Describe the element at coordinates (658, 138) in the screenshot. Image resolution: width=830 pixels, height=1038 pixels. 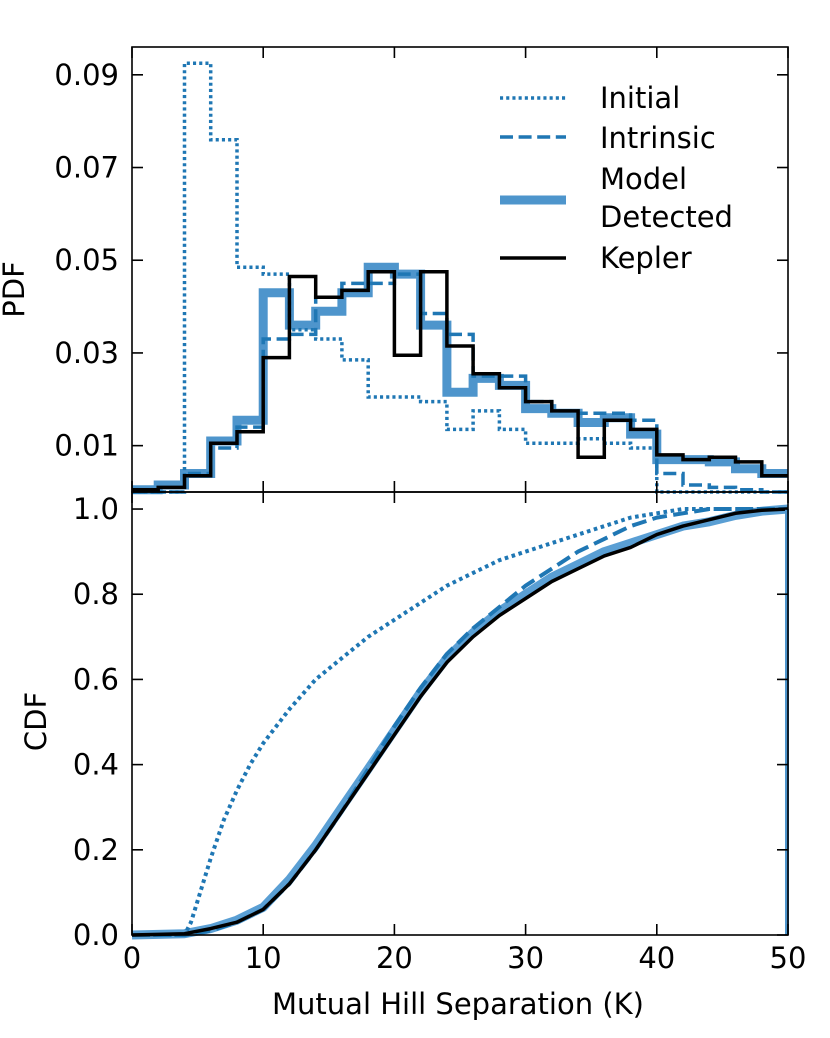
I see `legend-label-intrinsic: Intrinsic` at that location.